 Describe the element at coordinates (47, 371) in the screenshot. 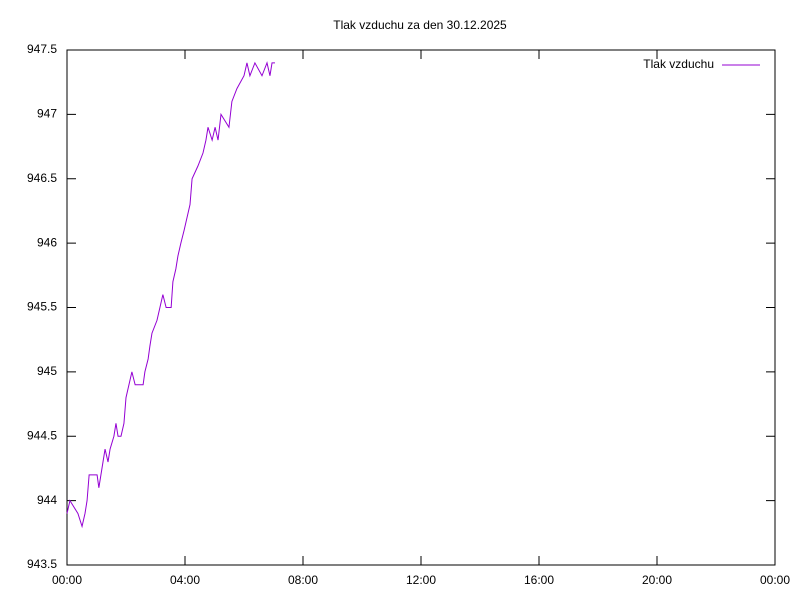

I see `y-tick-label: 945` at that location.